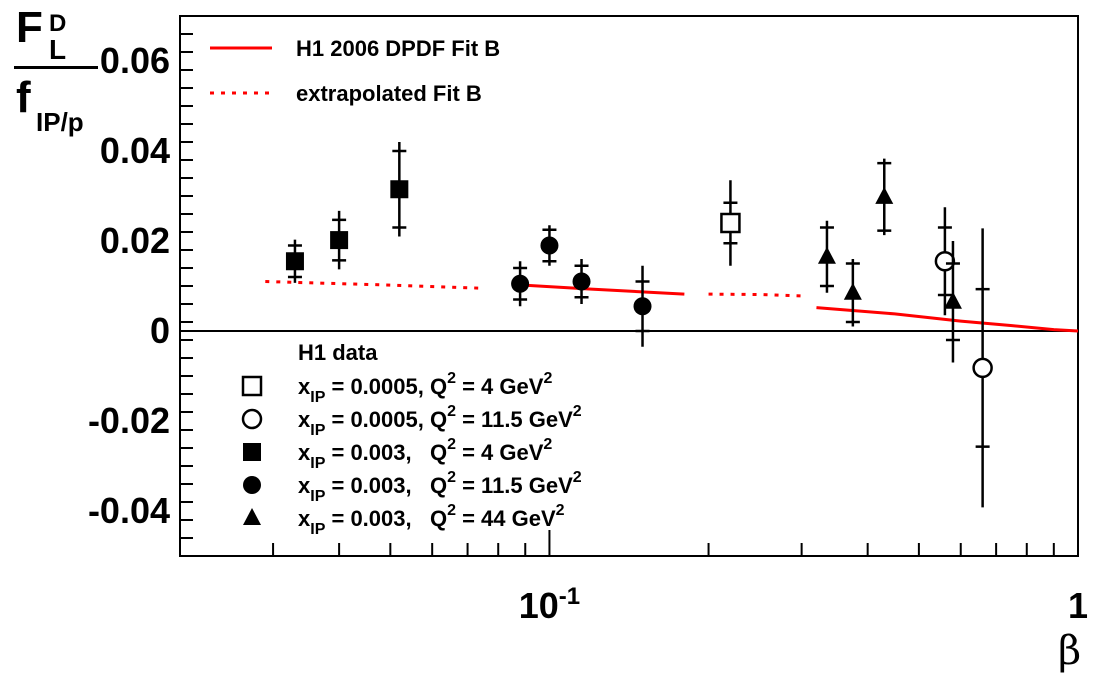  Describe the element at coordinates (431, 520) in the screenshot. I see `legend-label: xIP = 0.003, Q2 = 44 GeV2` at that location.